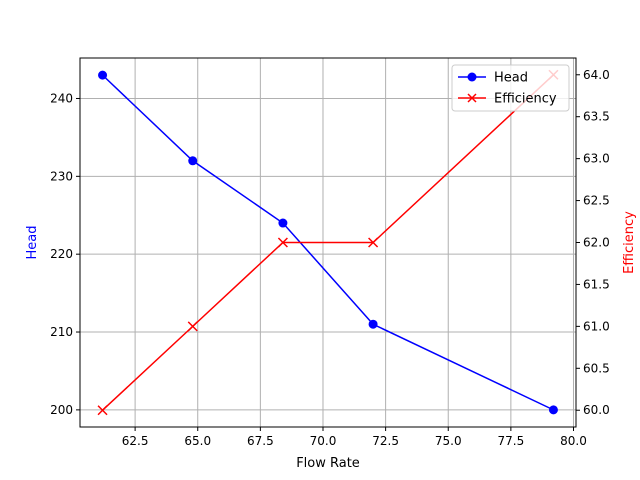  What do you see at coordinates (197, 441) in the screenshot?
I see `x-tick-label: 65.0` at bounding box center [197, 441].